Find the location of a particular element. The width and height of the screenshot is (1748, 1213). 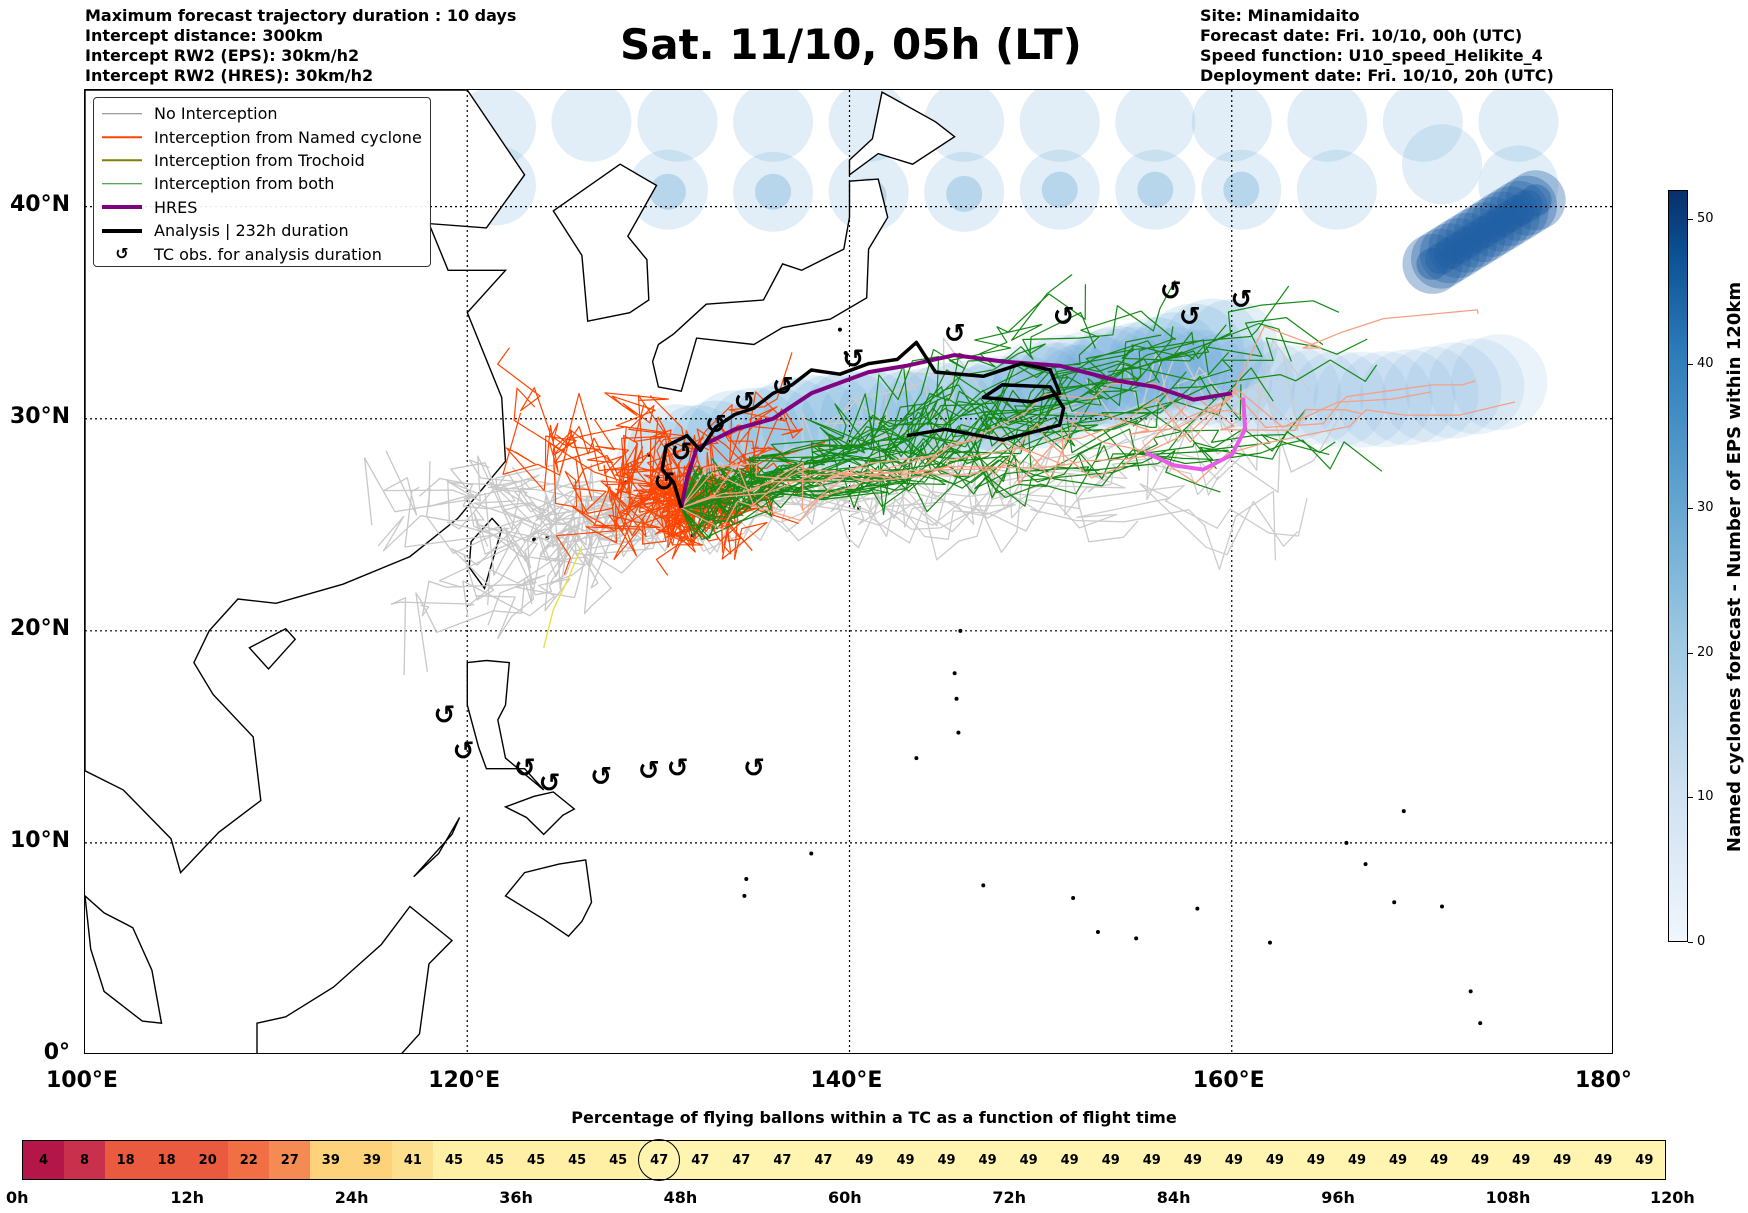

legend-item: HRES is located at coordinates (262, 207).